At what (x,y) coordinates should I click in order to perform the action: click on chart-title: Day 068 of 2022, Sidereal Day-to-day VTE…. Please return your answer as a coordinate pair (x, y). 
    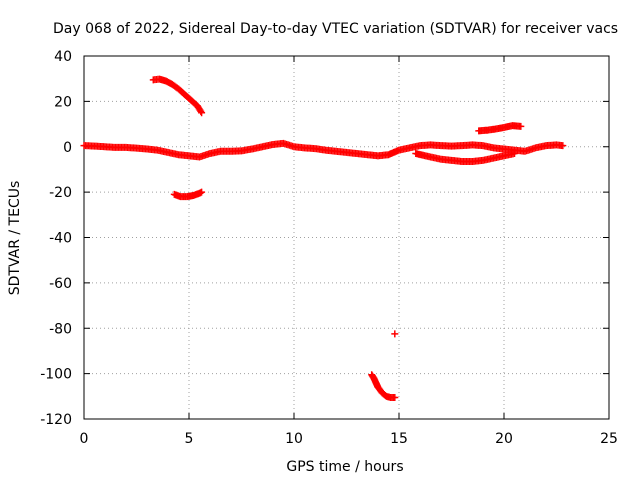
    Looking at the image, I should click on (335, 29).